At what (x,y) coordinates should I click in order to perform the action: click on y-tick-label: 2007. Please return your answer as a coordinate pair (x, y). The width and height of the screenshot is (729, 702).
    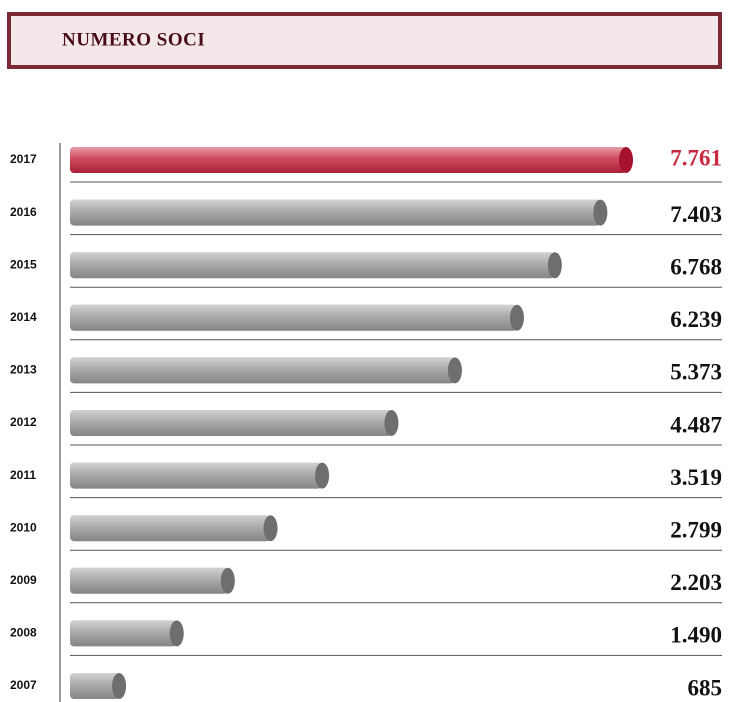
    Looking at the image, I should click on (23, 685).